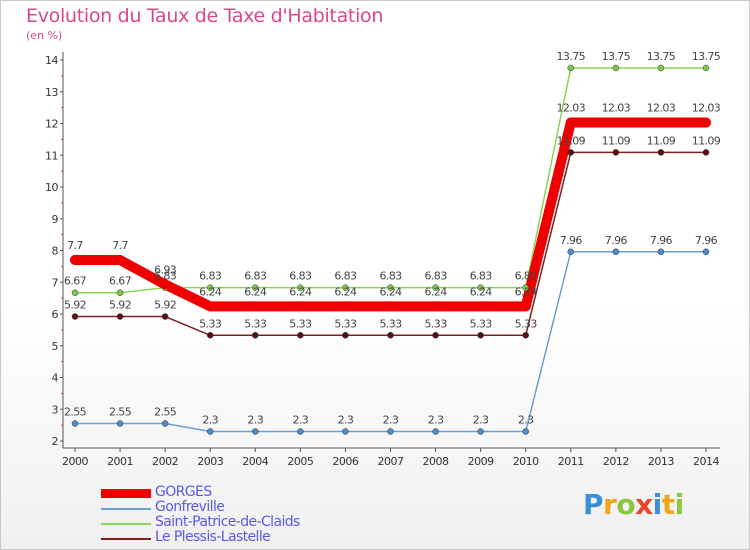 The image size is (750, 550). Describe the element at coordinates (51, 92) in the screenshot. I see `y-tick-label: 13` at that location.